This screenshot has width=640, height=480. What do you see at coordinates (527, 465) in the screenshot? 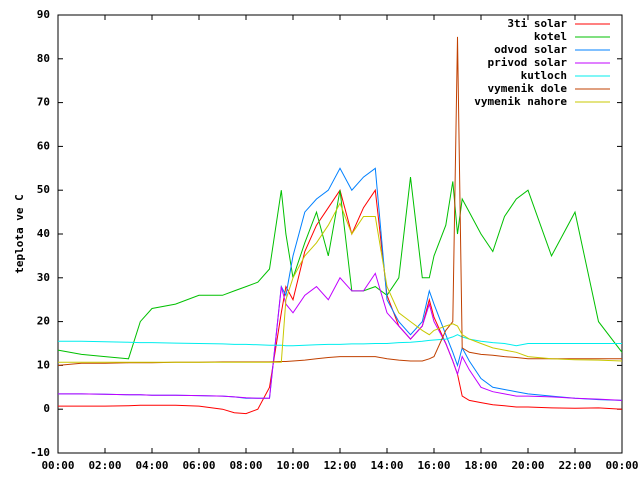
I see `x-tick-label: 20:00` at bounding box center [527, 465].